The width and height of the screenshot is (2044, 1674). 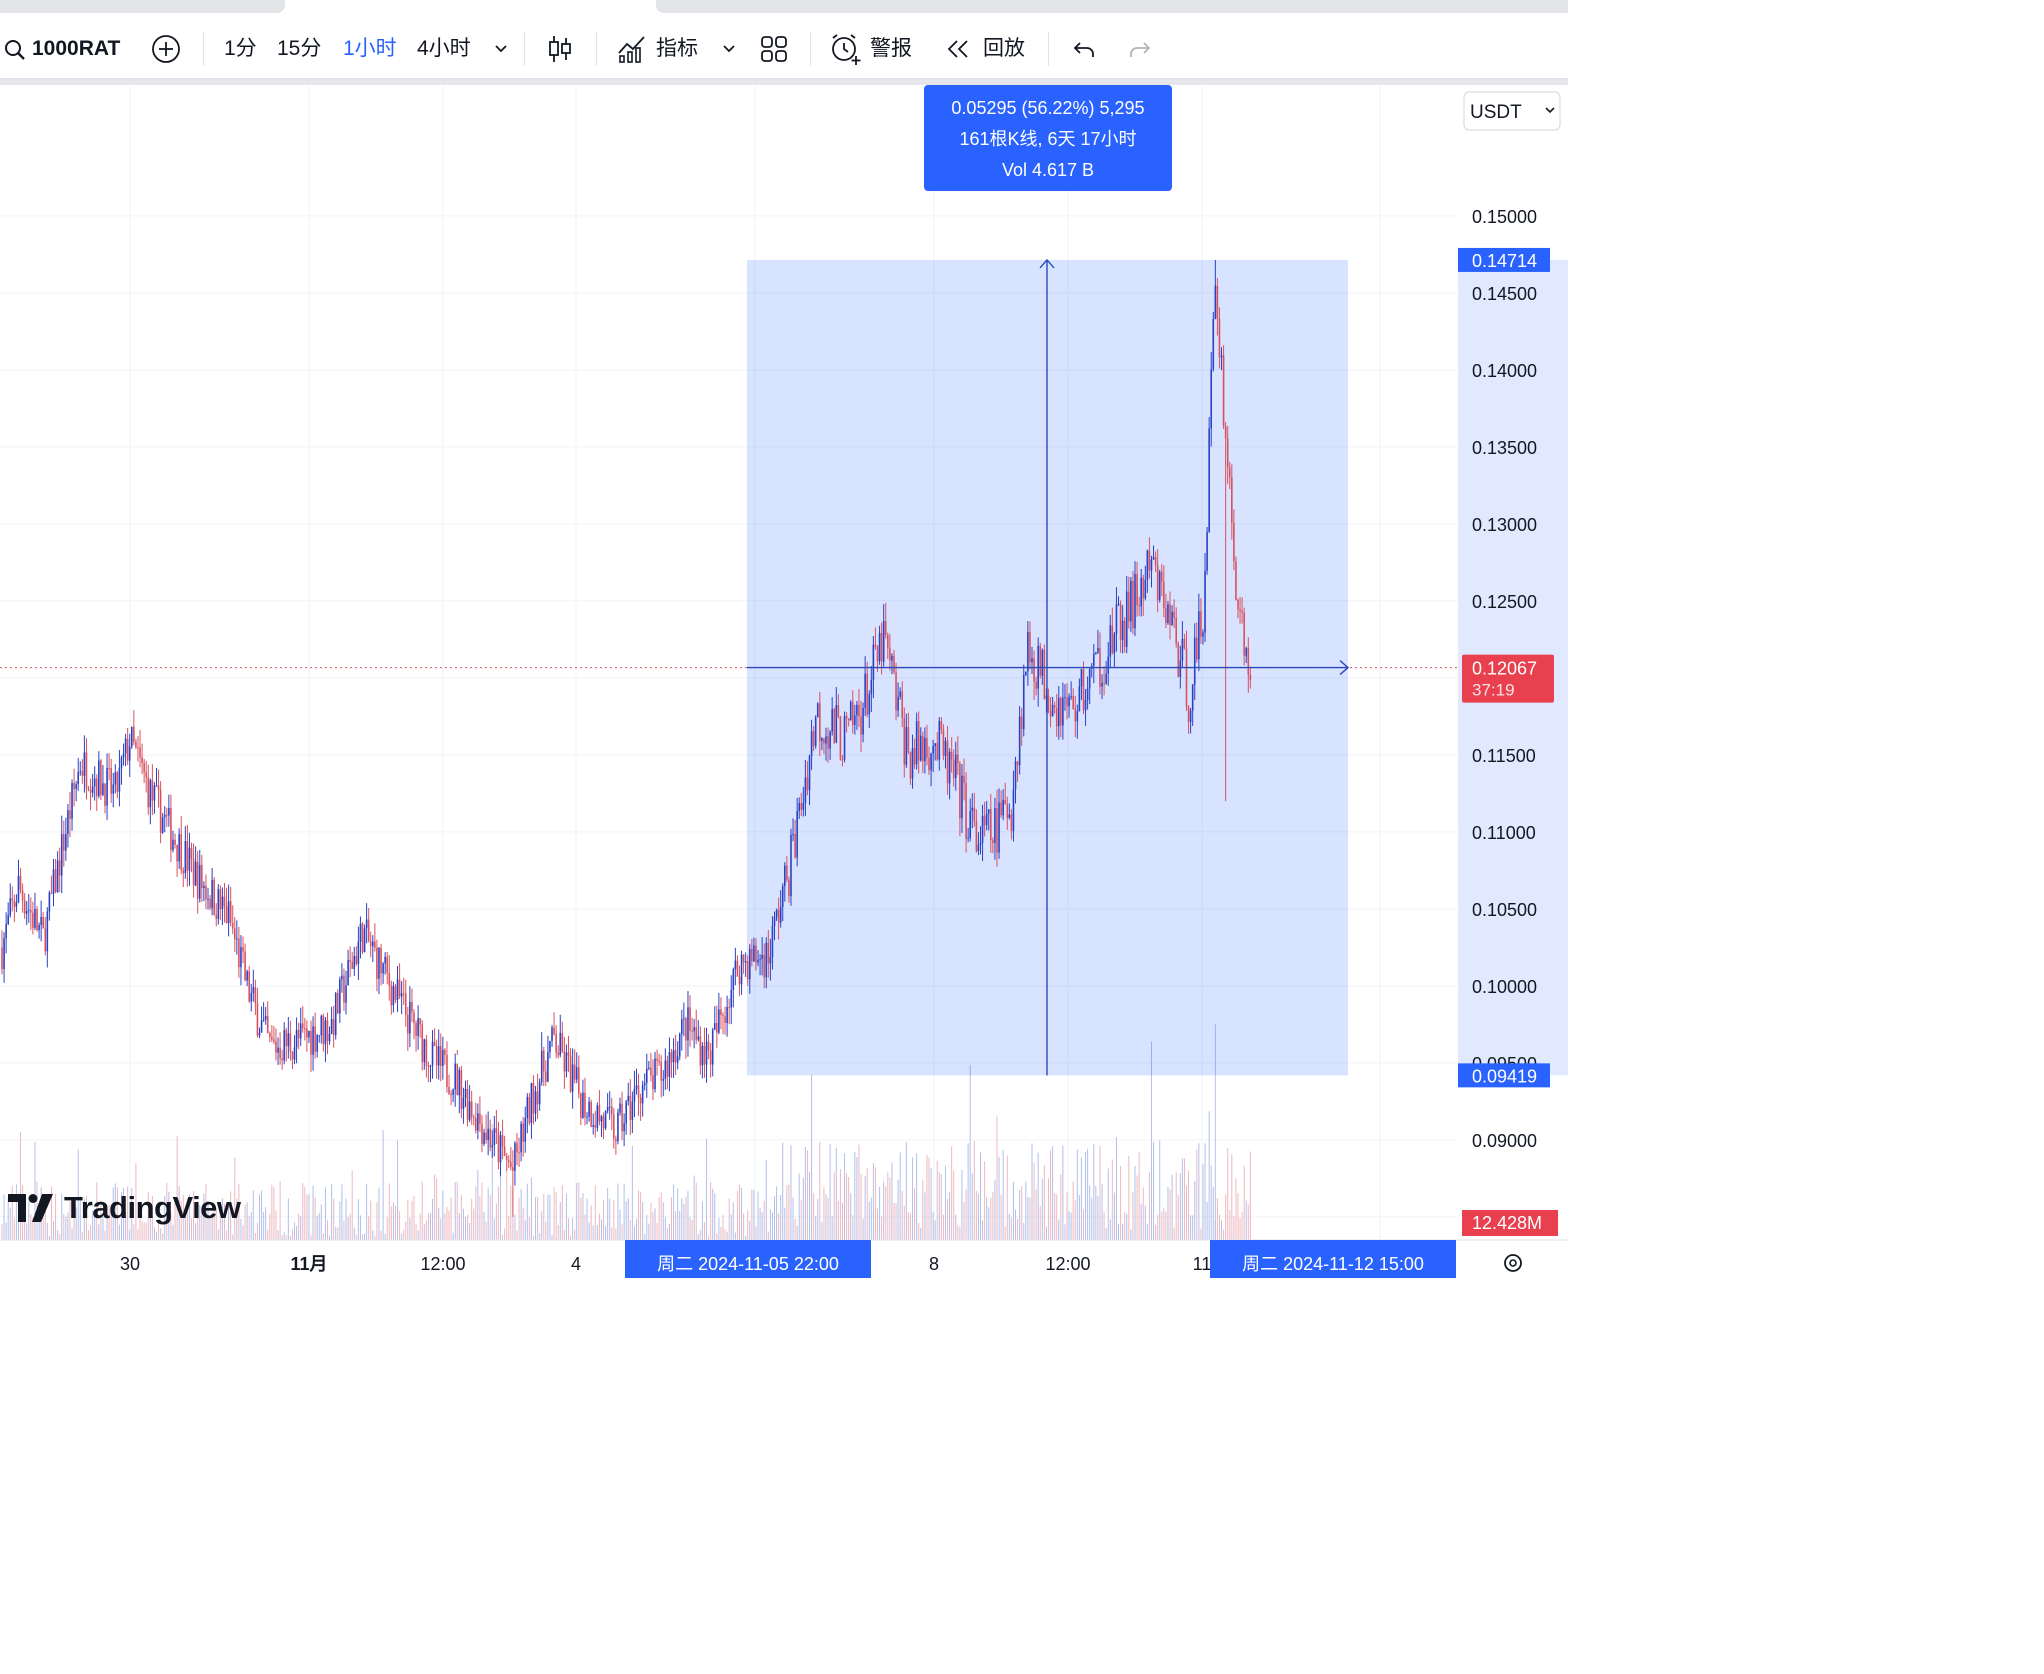 I want to click on replay-icon, so click(x=959, y=49).